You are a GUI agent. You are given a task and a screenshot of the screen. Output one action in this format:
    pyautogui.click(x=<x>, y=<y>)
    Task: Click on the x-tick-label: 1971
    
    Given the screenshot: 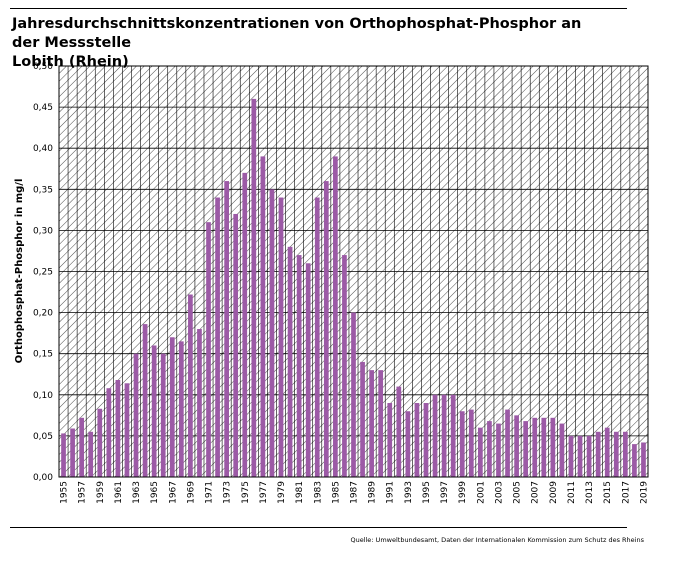 What is the action you would take?
    pyautogui.click(x=210, y=492)
    